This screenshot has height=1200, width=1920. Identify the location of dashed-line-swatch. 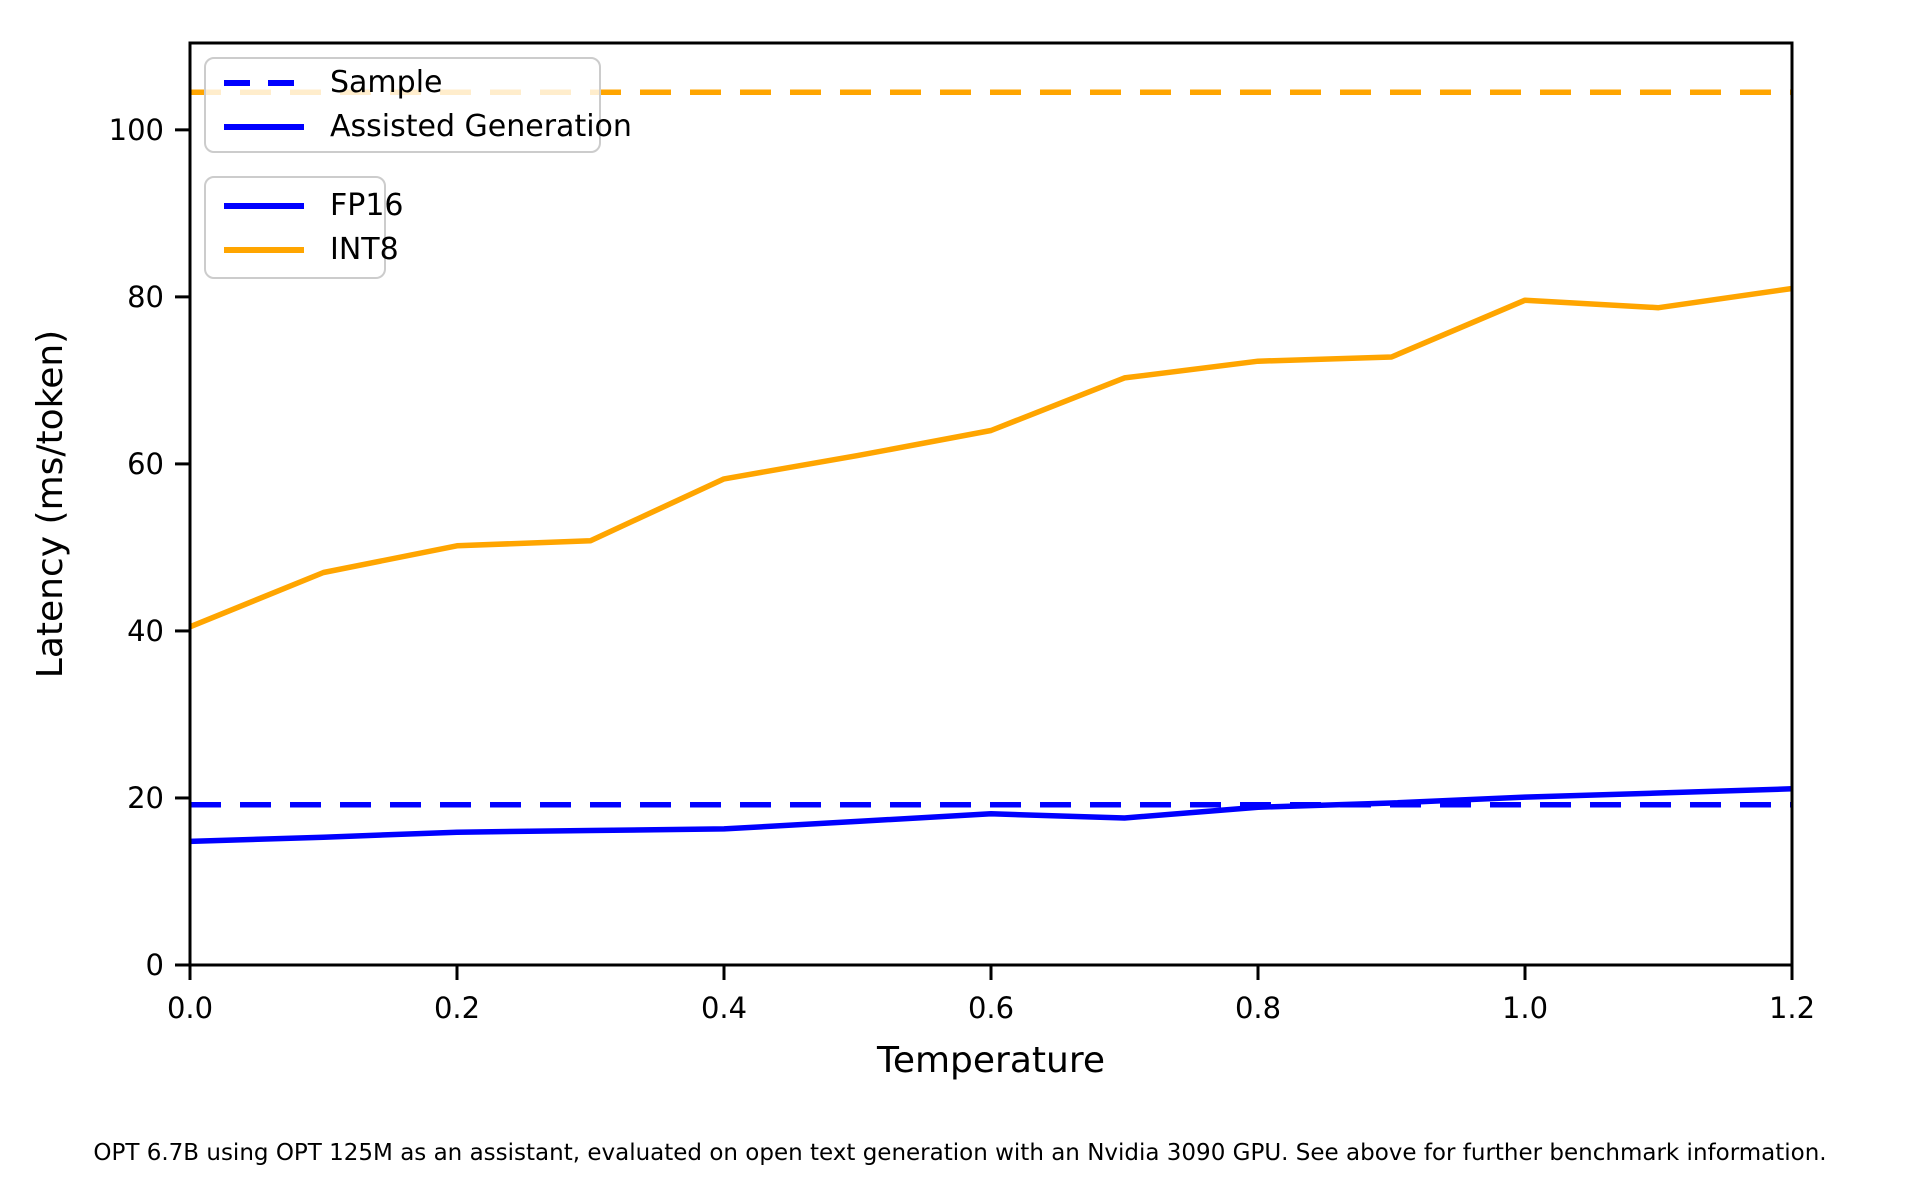
(264, 83).